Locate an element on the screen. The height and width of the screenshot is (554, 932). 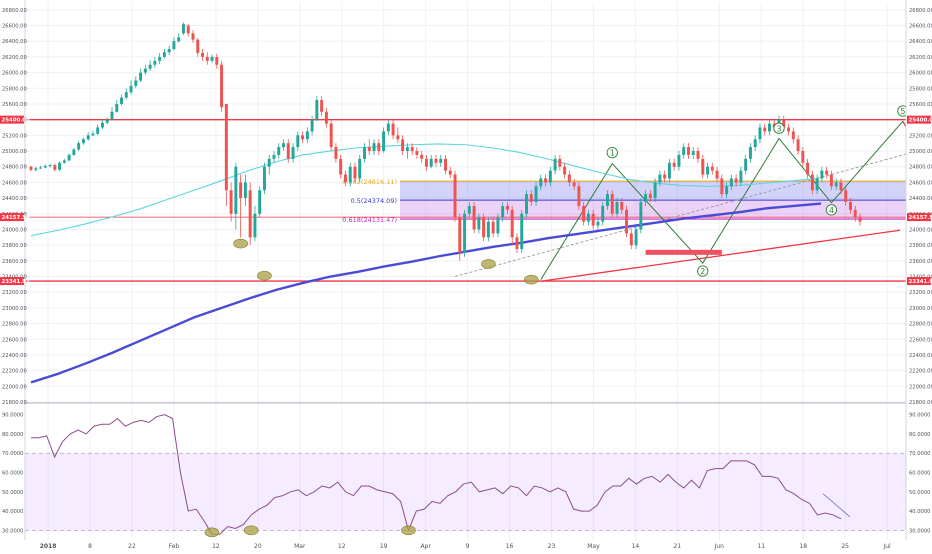
time-tick-label: 18 is located at coordinates (803, 546).